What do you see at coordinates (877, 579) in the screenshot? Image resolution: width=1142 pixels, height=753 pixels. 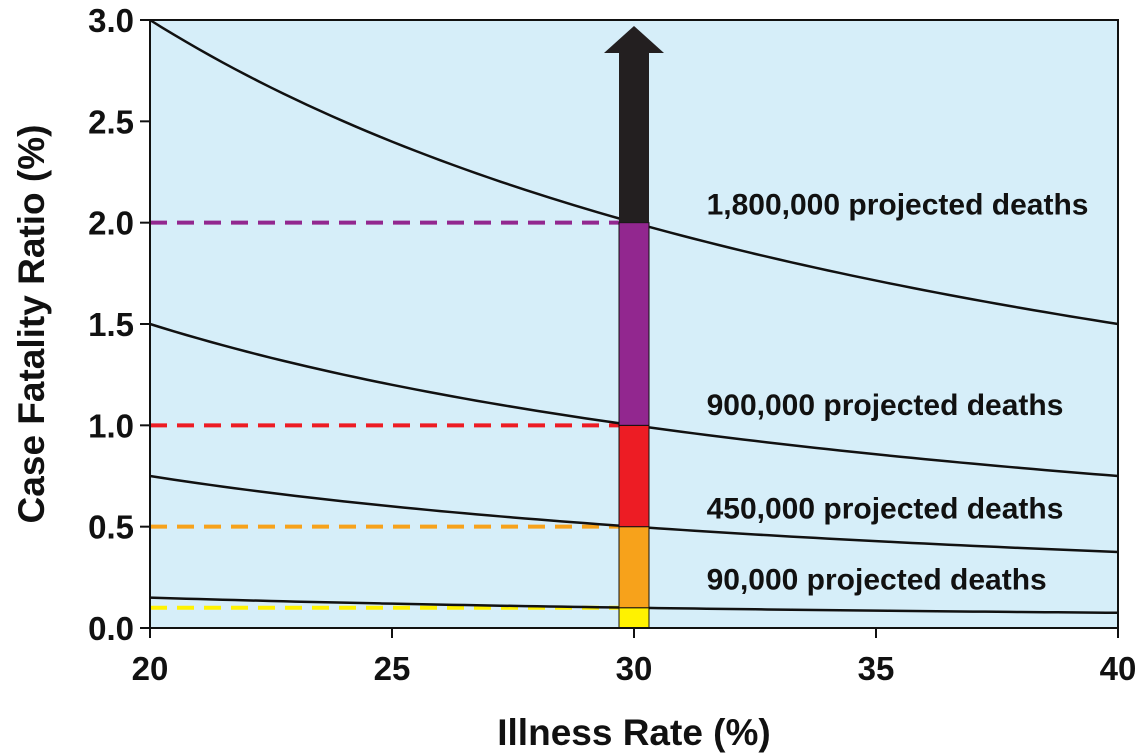 I see `series-annotation-3: 90,000 projected deaths` at bounding box center [877, 579].